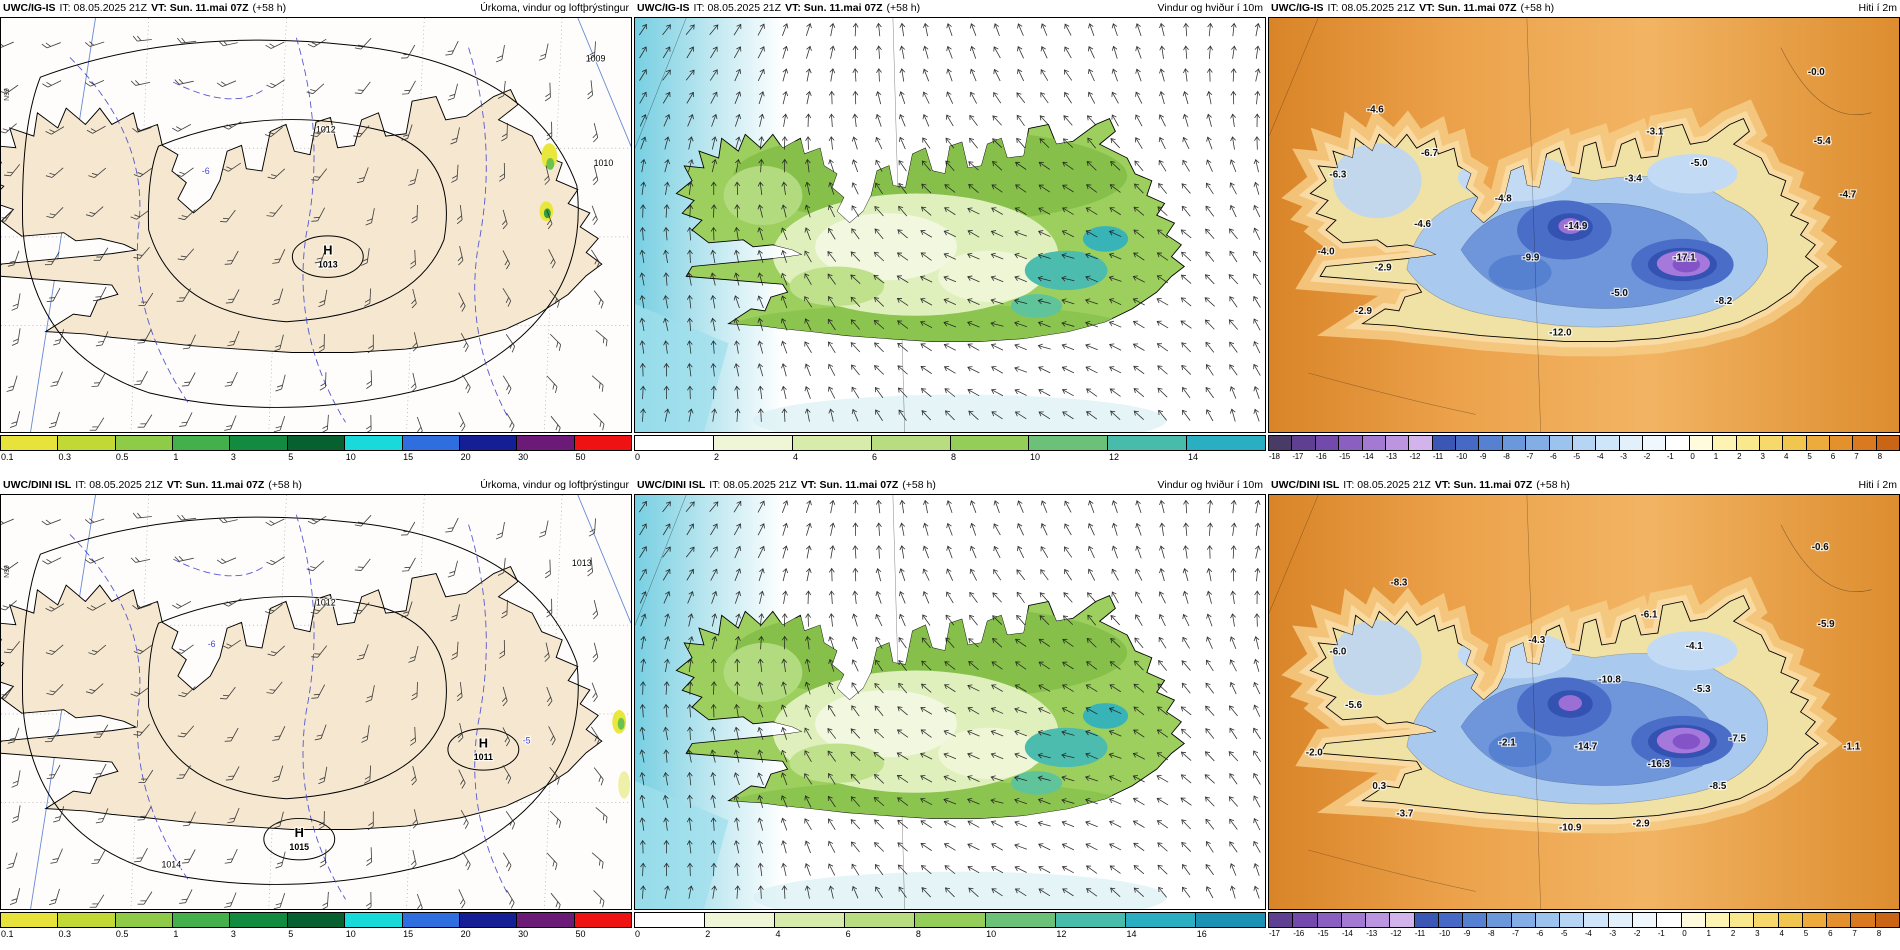  What do you see at coordinates (465, 457) in the screenshot?
I see `colorbar-tick-label: 20` at bounding box center [465, 457].